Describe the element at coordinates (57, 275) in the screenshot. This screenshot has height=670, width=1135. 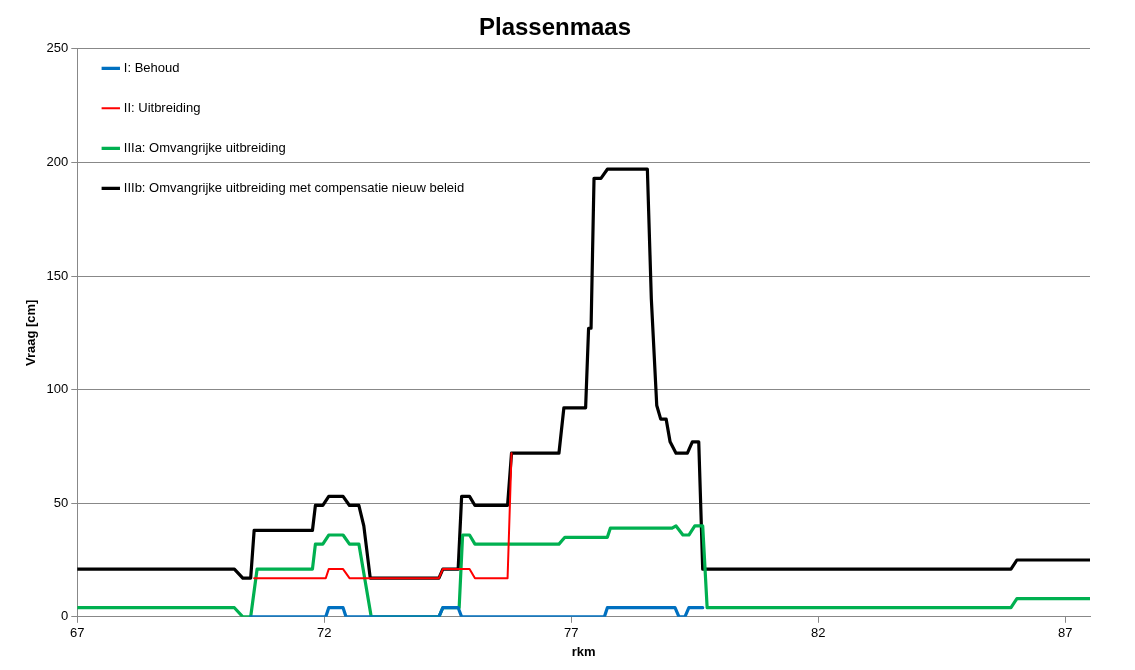
I see `y-tick-label: 150` at that location.